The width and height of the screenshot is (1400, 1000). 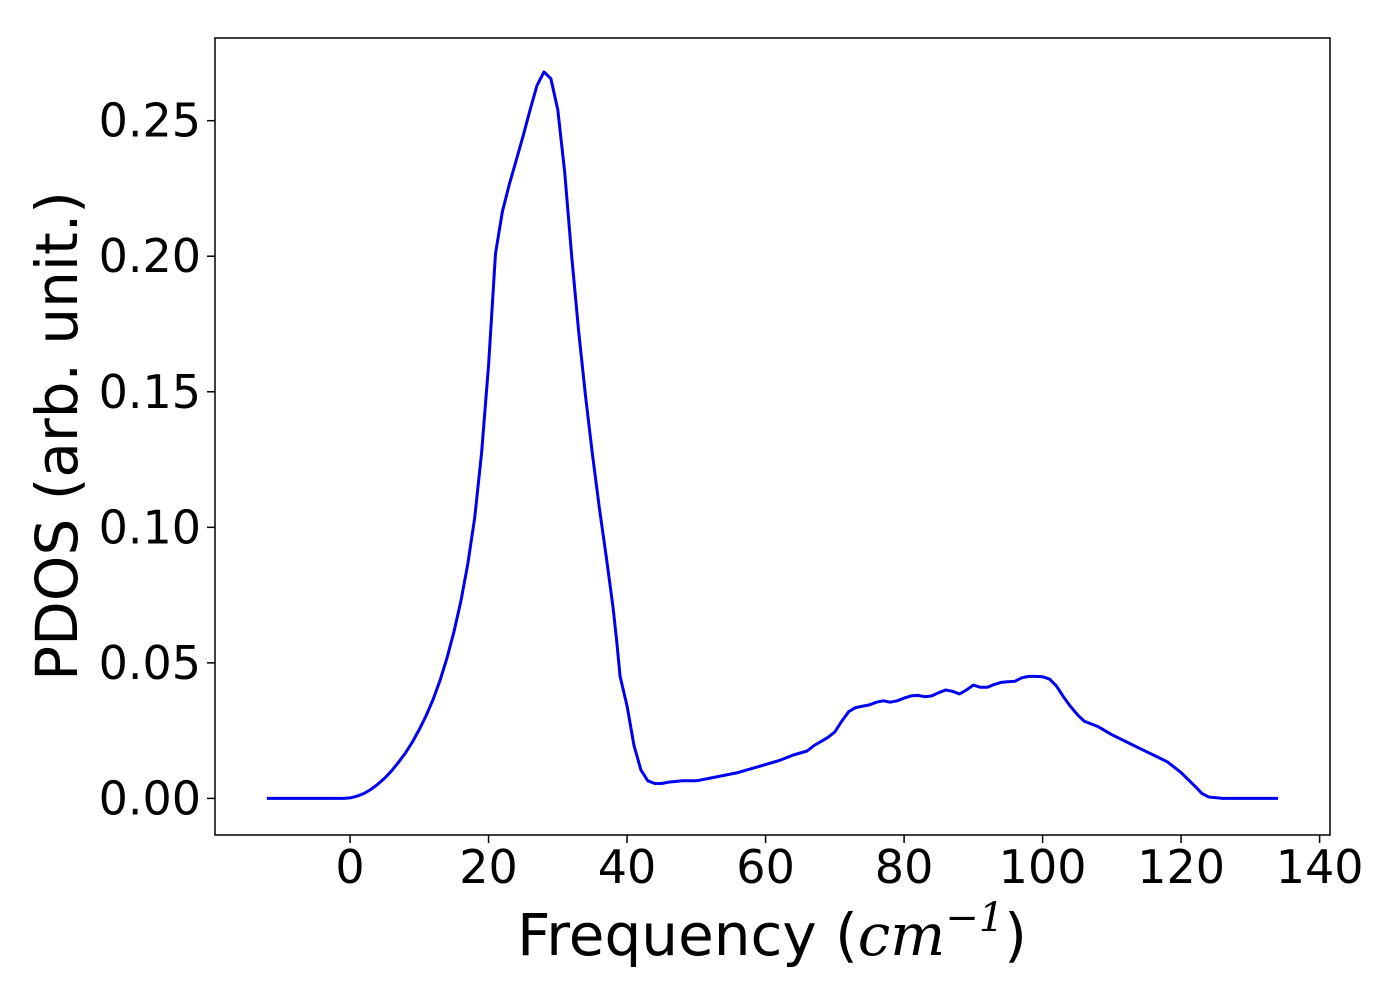 What do you see at coordinates (150, 256) in the screenshot?
I see `y-tick-label: 0.20` at bounding box center [150, 256].